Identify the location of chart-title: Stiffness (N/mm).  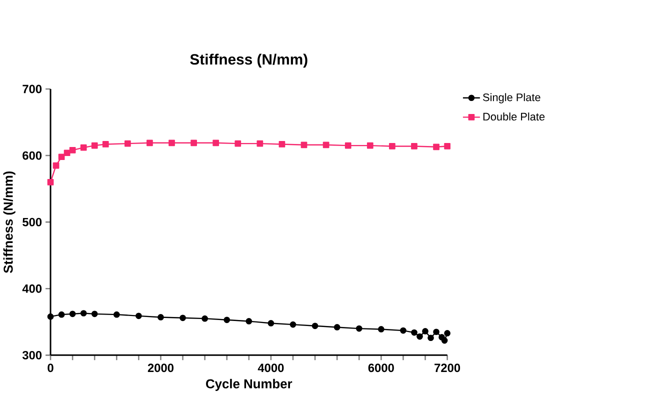
(249, 61).